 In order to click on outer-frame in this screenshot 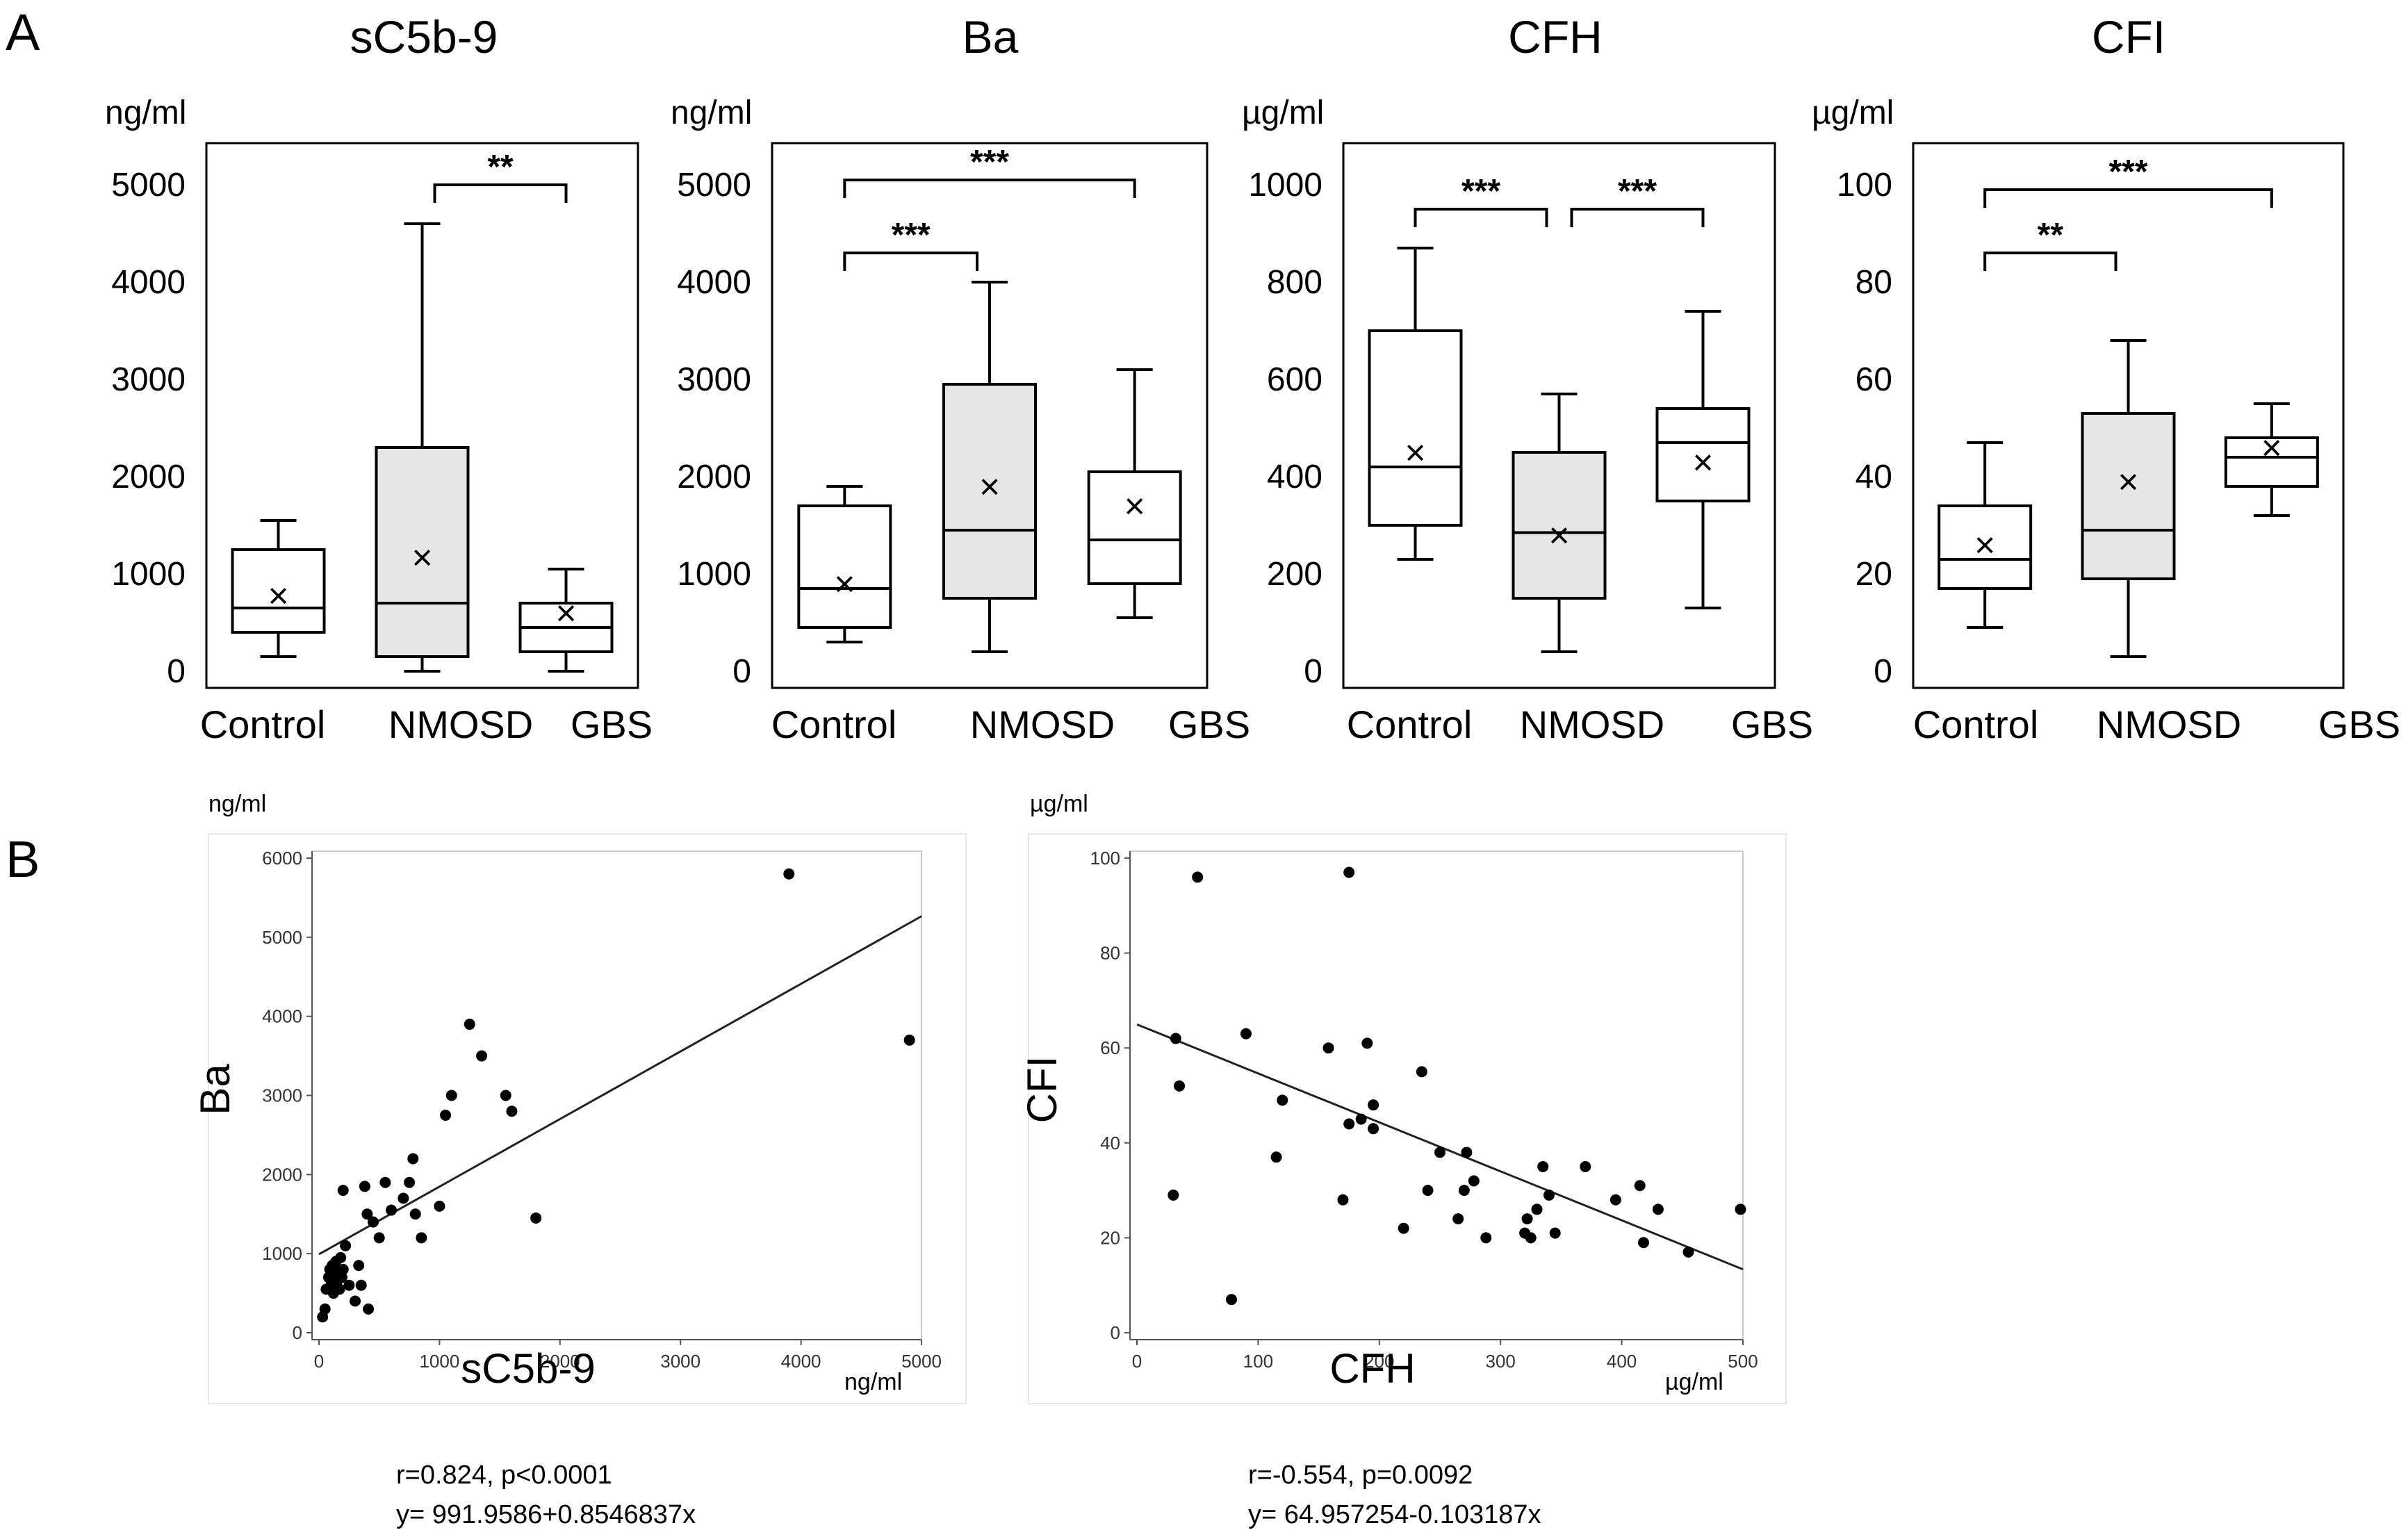, I will do `click(587, 1118)`.